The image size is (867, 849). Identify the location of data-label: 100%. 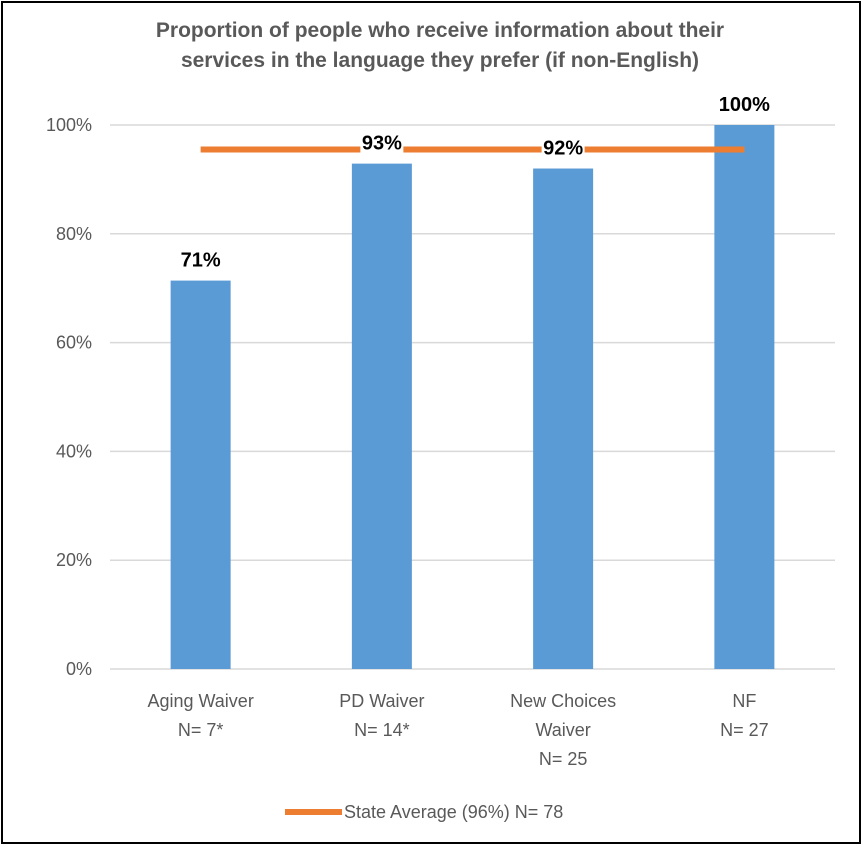
(744, 105).